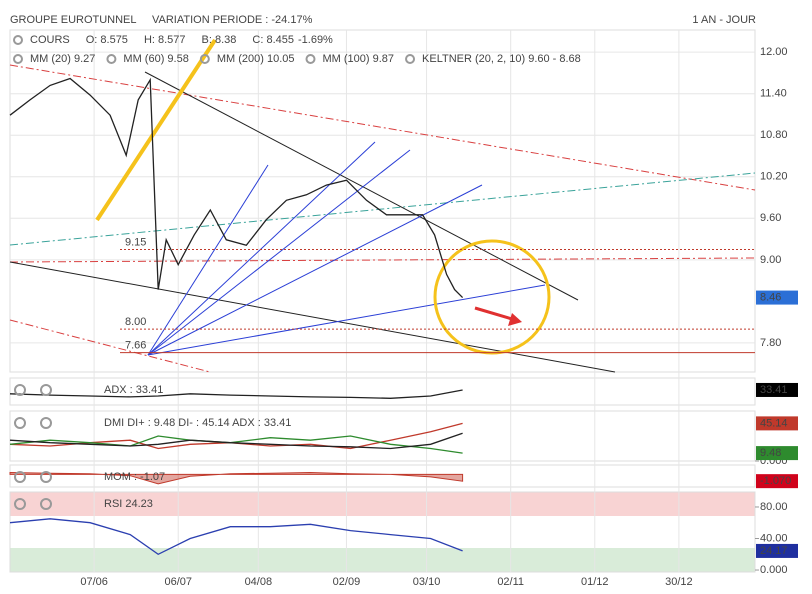 The width and height of the screenshot is (812, 594). What do you see at coordinates (501, 59) in the screenshot?
I see `indicator-legend: KELTNER (20, 2, 10) 9.60 - 8.68` at bounding box center [501, 59].